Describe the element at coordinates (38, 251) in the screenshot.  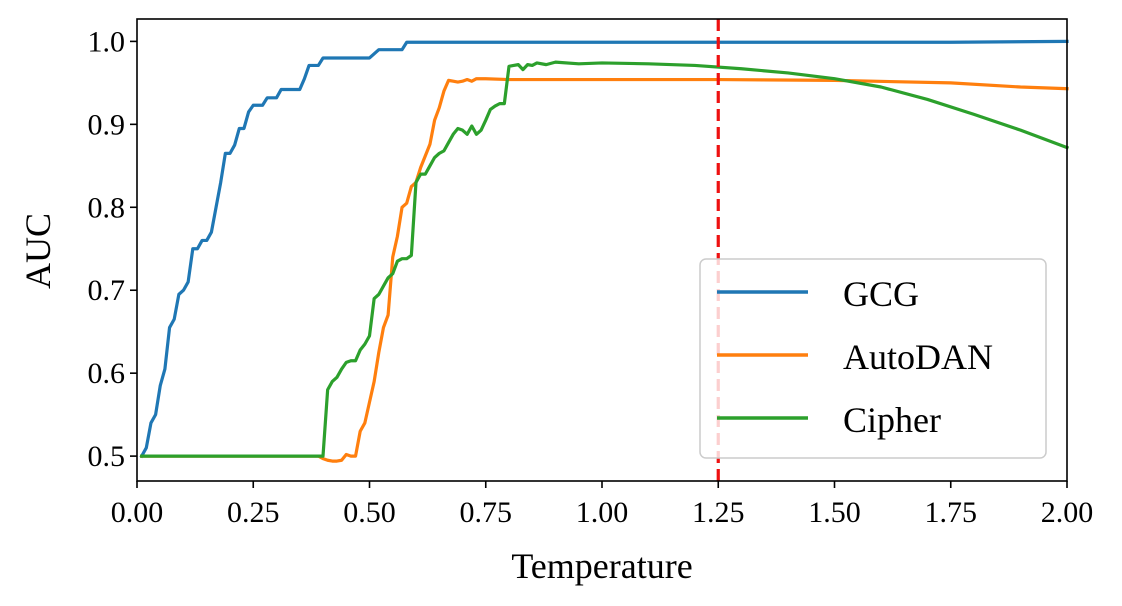
I see `y-axis-title: AUC` at that location.